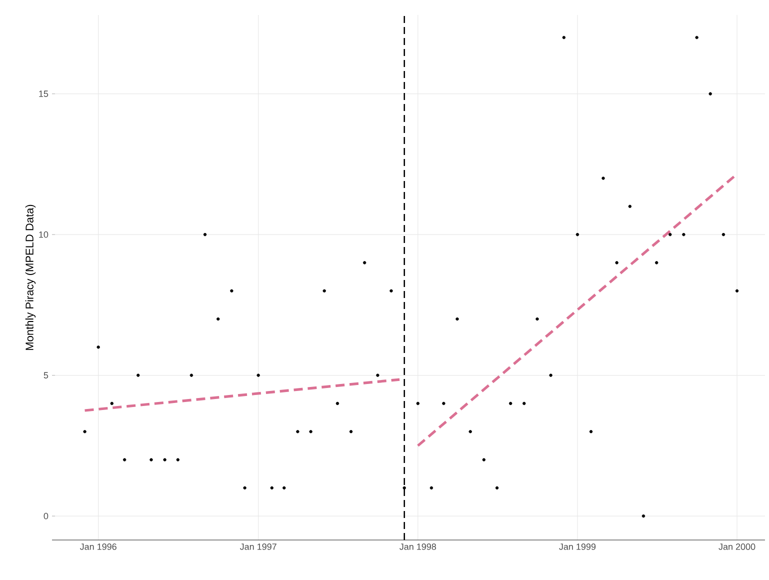  What do you see at coordinates (98, 547) in the screenshot?
I see `x-tick-label: Jan 1996` at bounding box center [98, 547].